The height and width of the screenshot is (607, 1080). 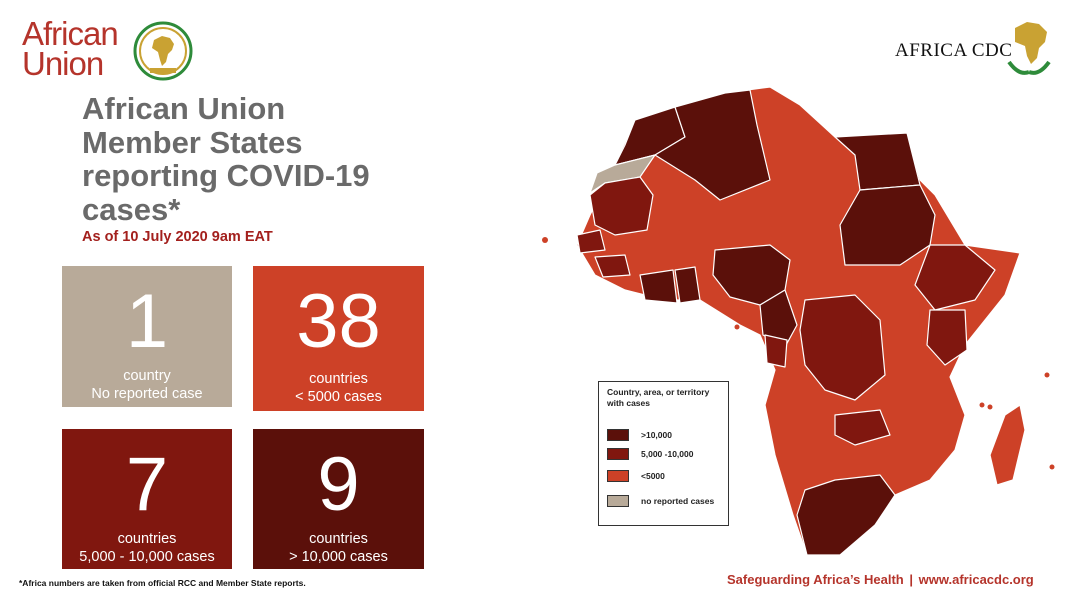 I want to click on country-ivory-coast, so click(x=658, y=286).